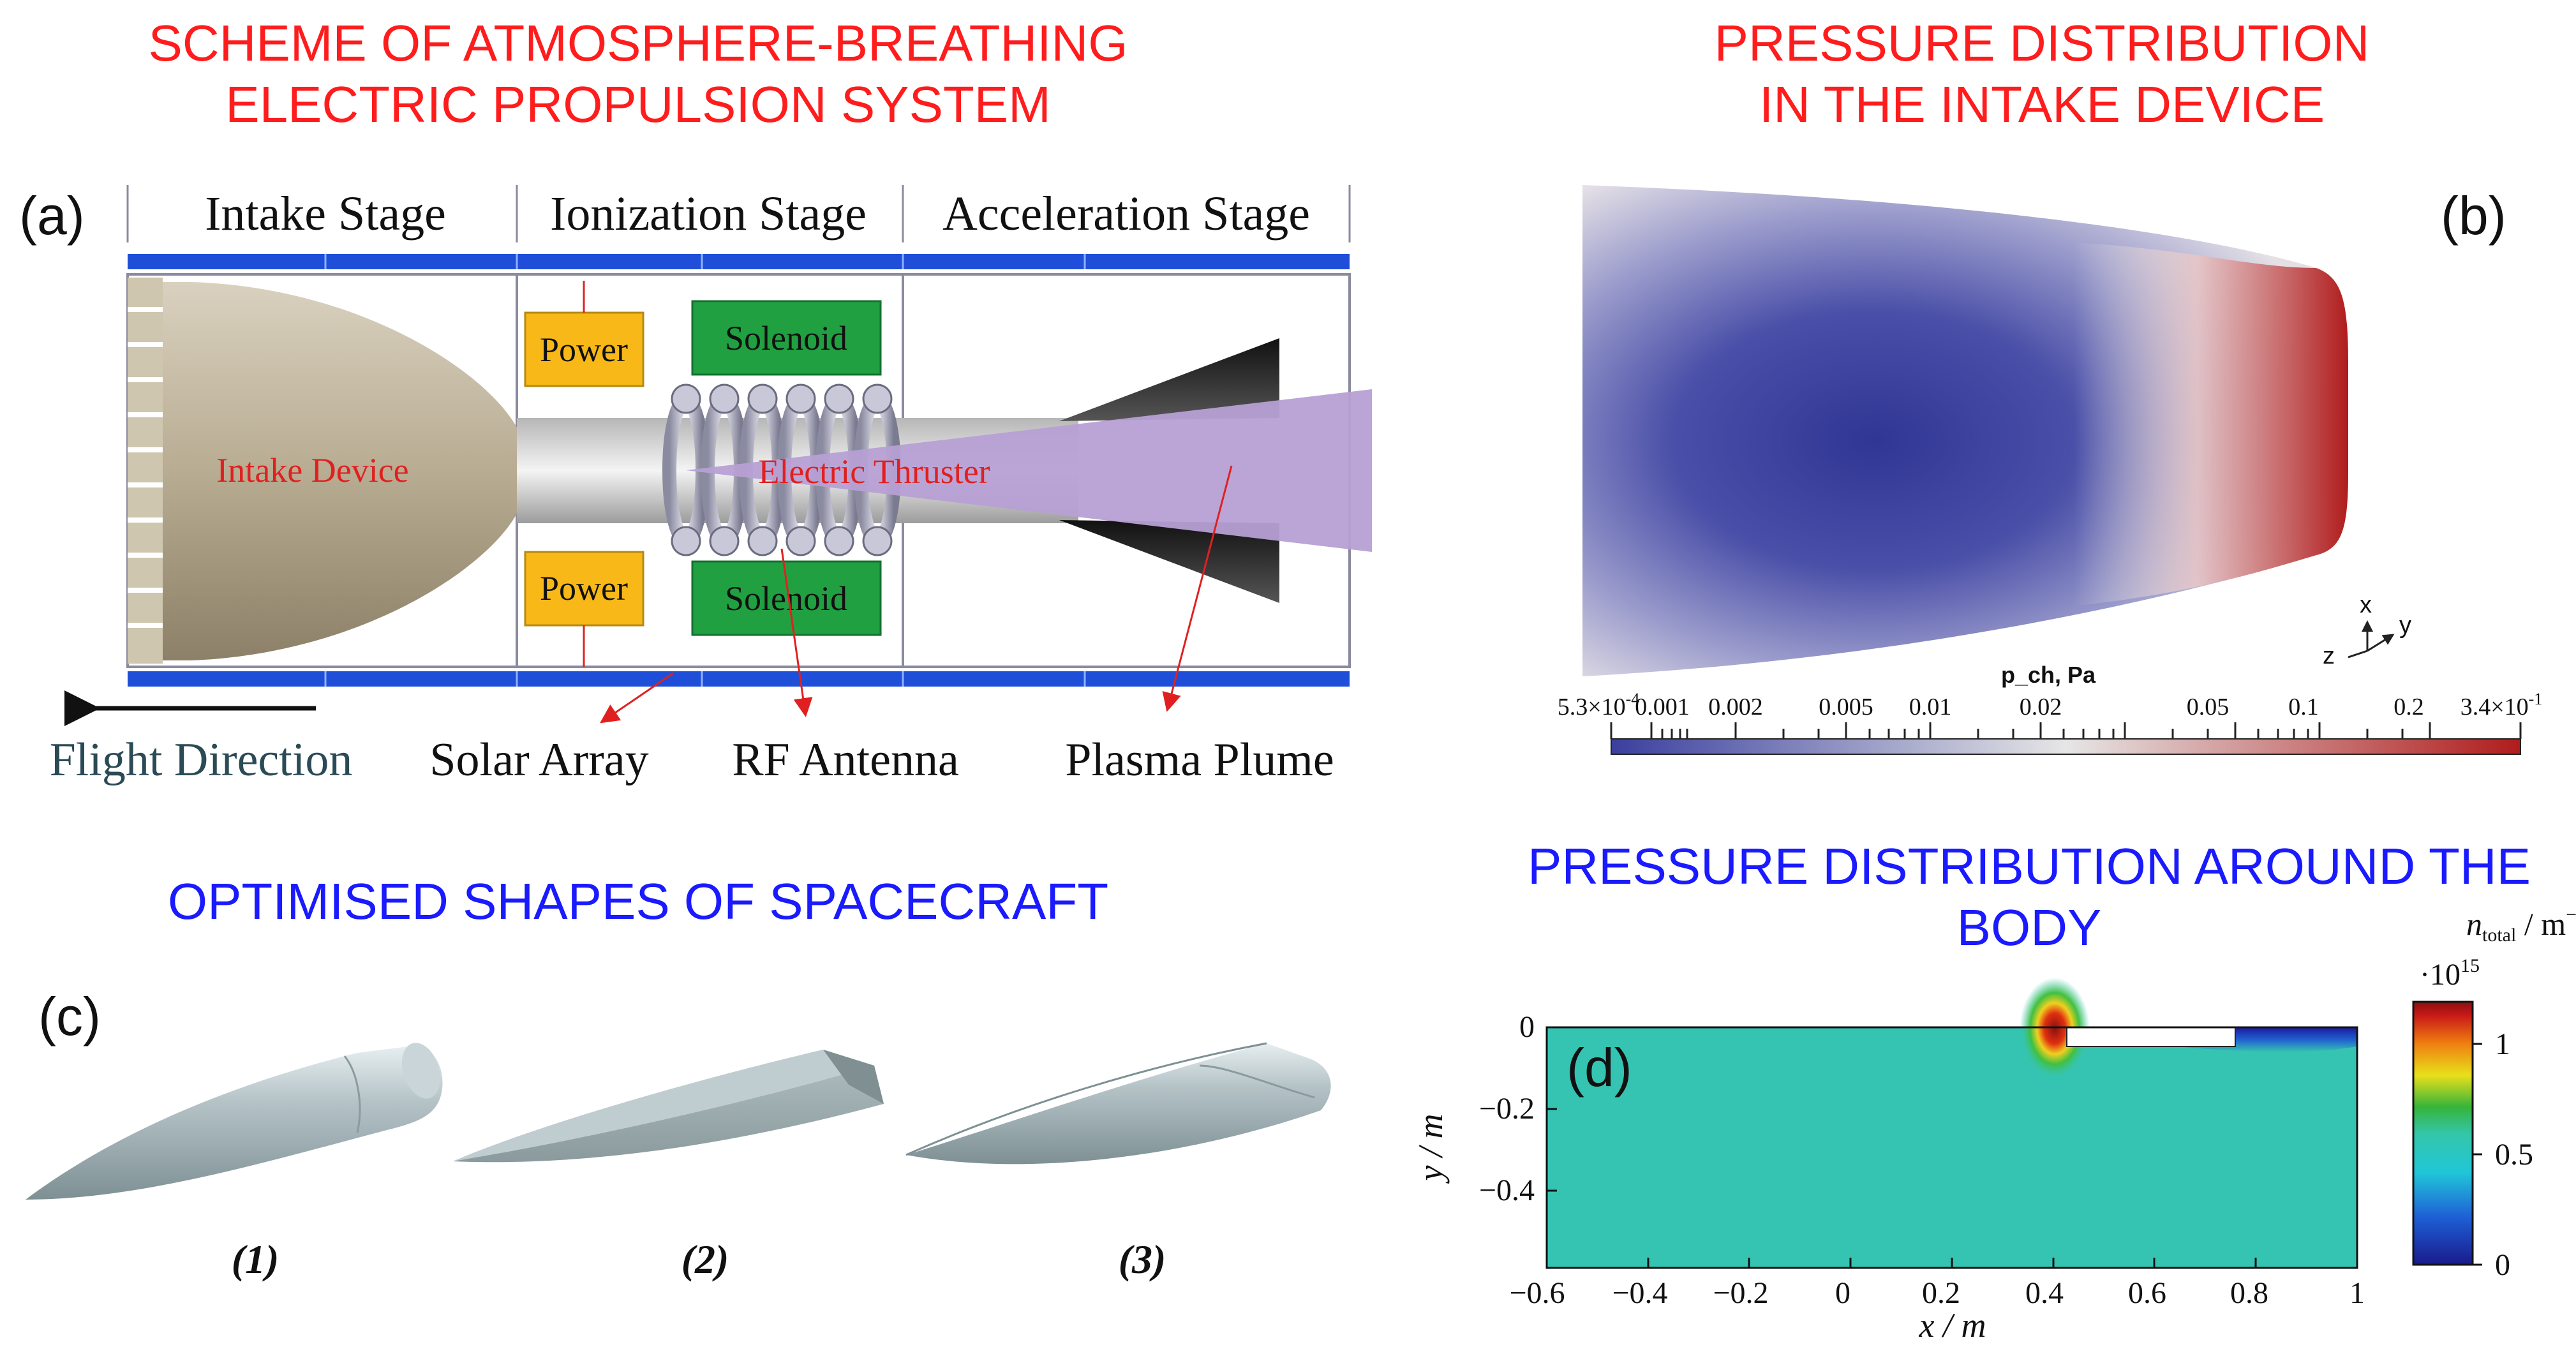 The image size is (2576, 1347). I want to click on nozzle-bottom, so click(1169, 561).